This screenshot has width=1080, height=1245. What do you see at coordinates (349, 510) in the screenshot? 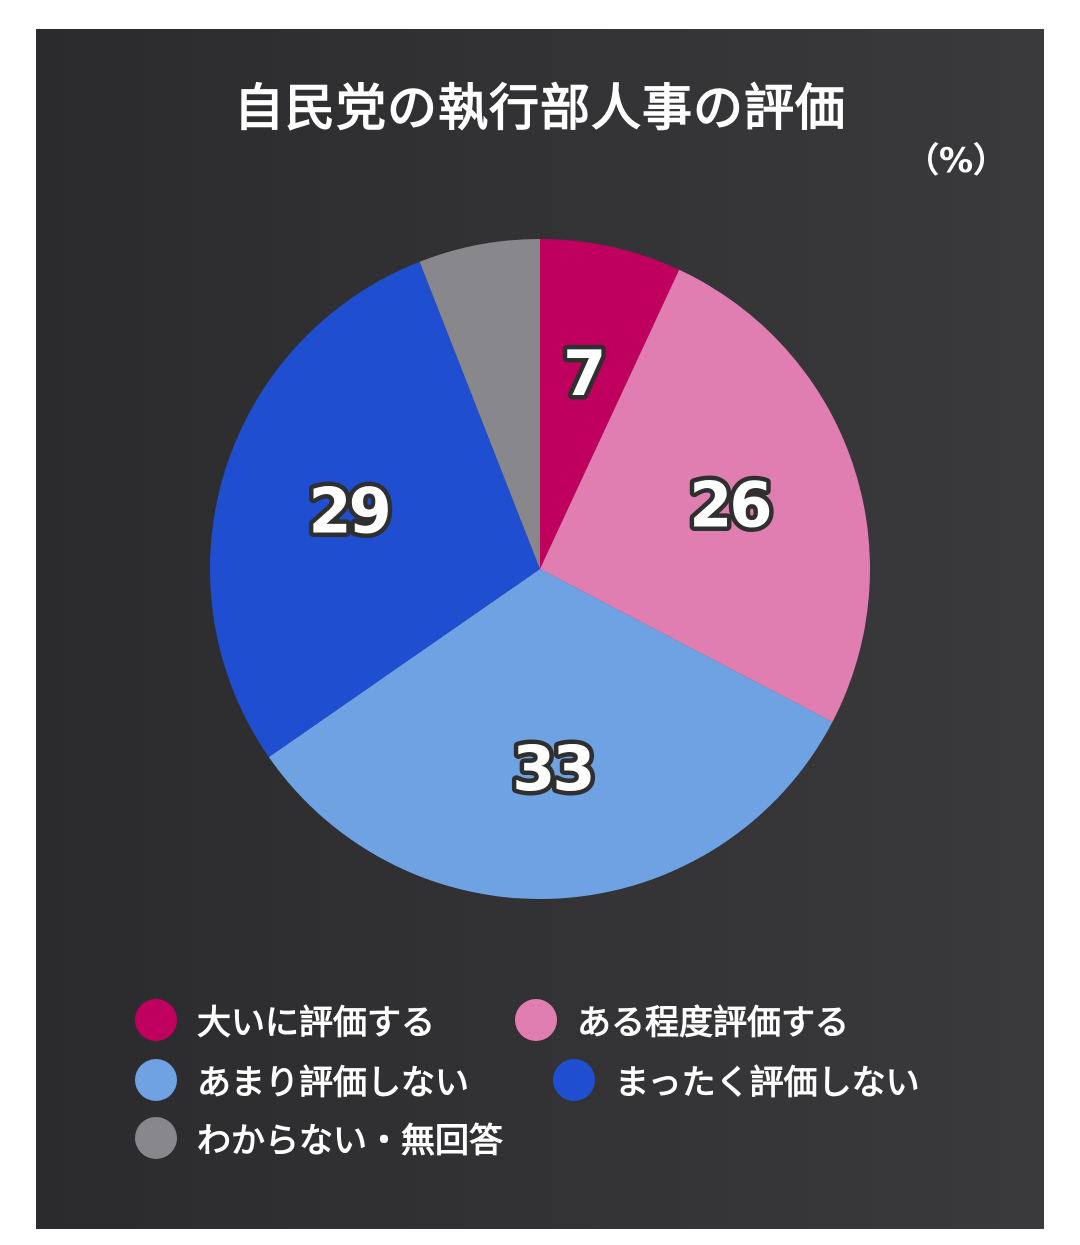
I see `slice-value-label-4: 29` at bounding box center [349, 510].